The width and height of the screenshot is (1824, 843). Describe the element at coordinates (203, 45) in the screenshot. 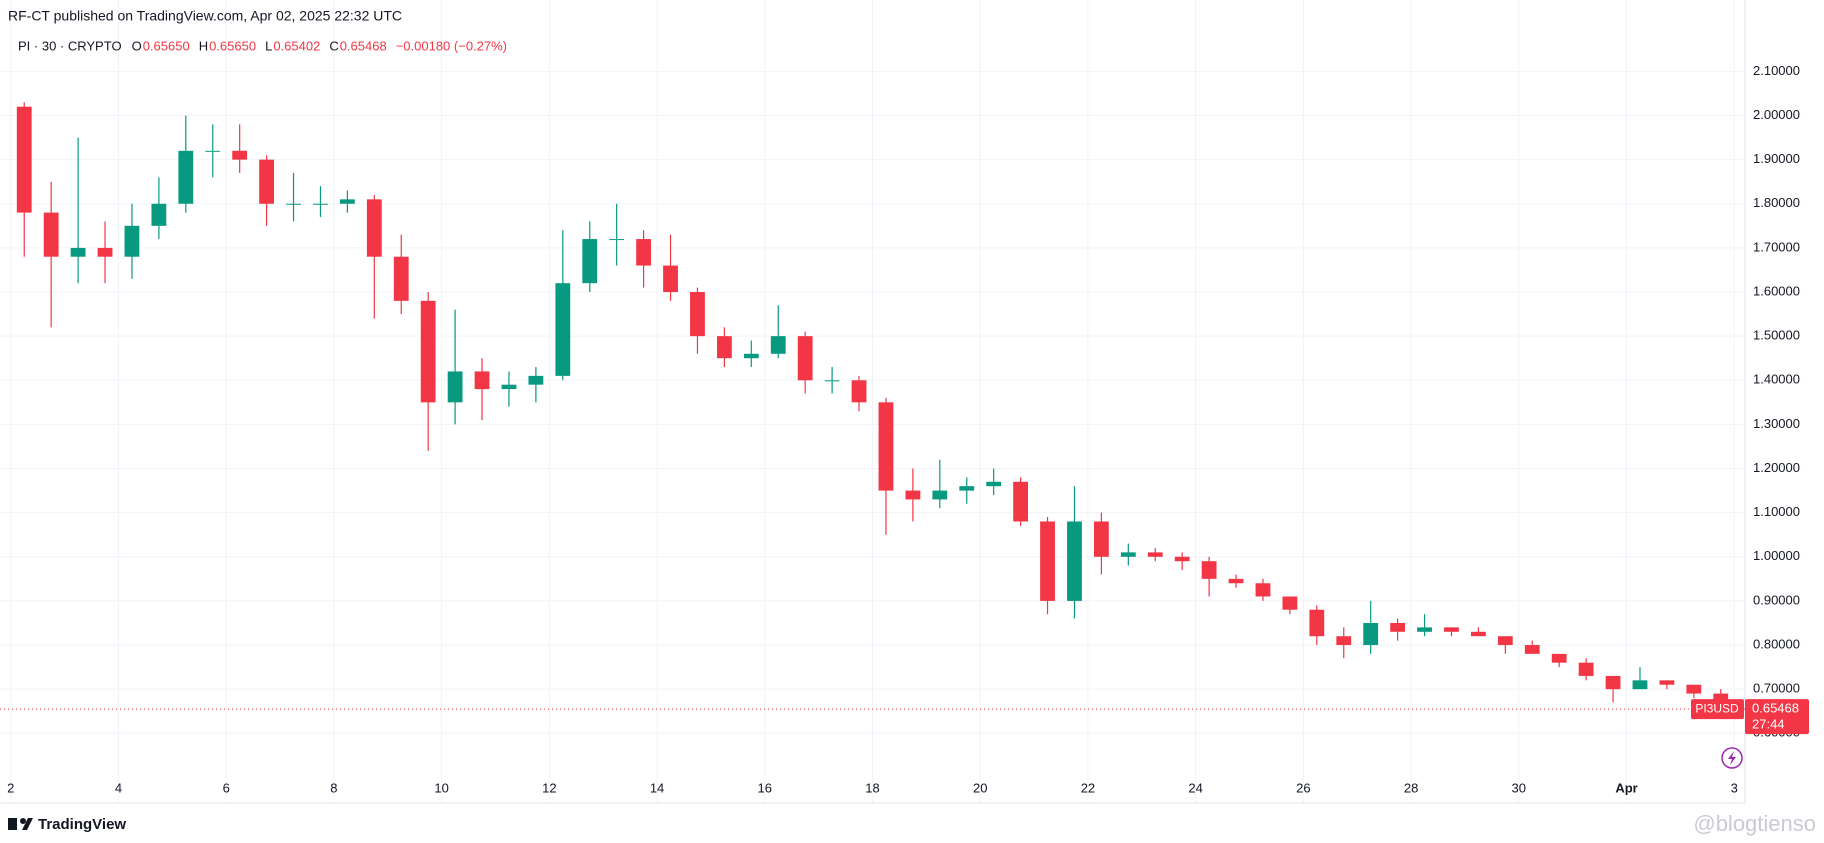

I see `legend-key: H` at that location.